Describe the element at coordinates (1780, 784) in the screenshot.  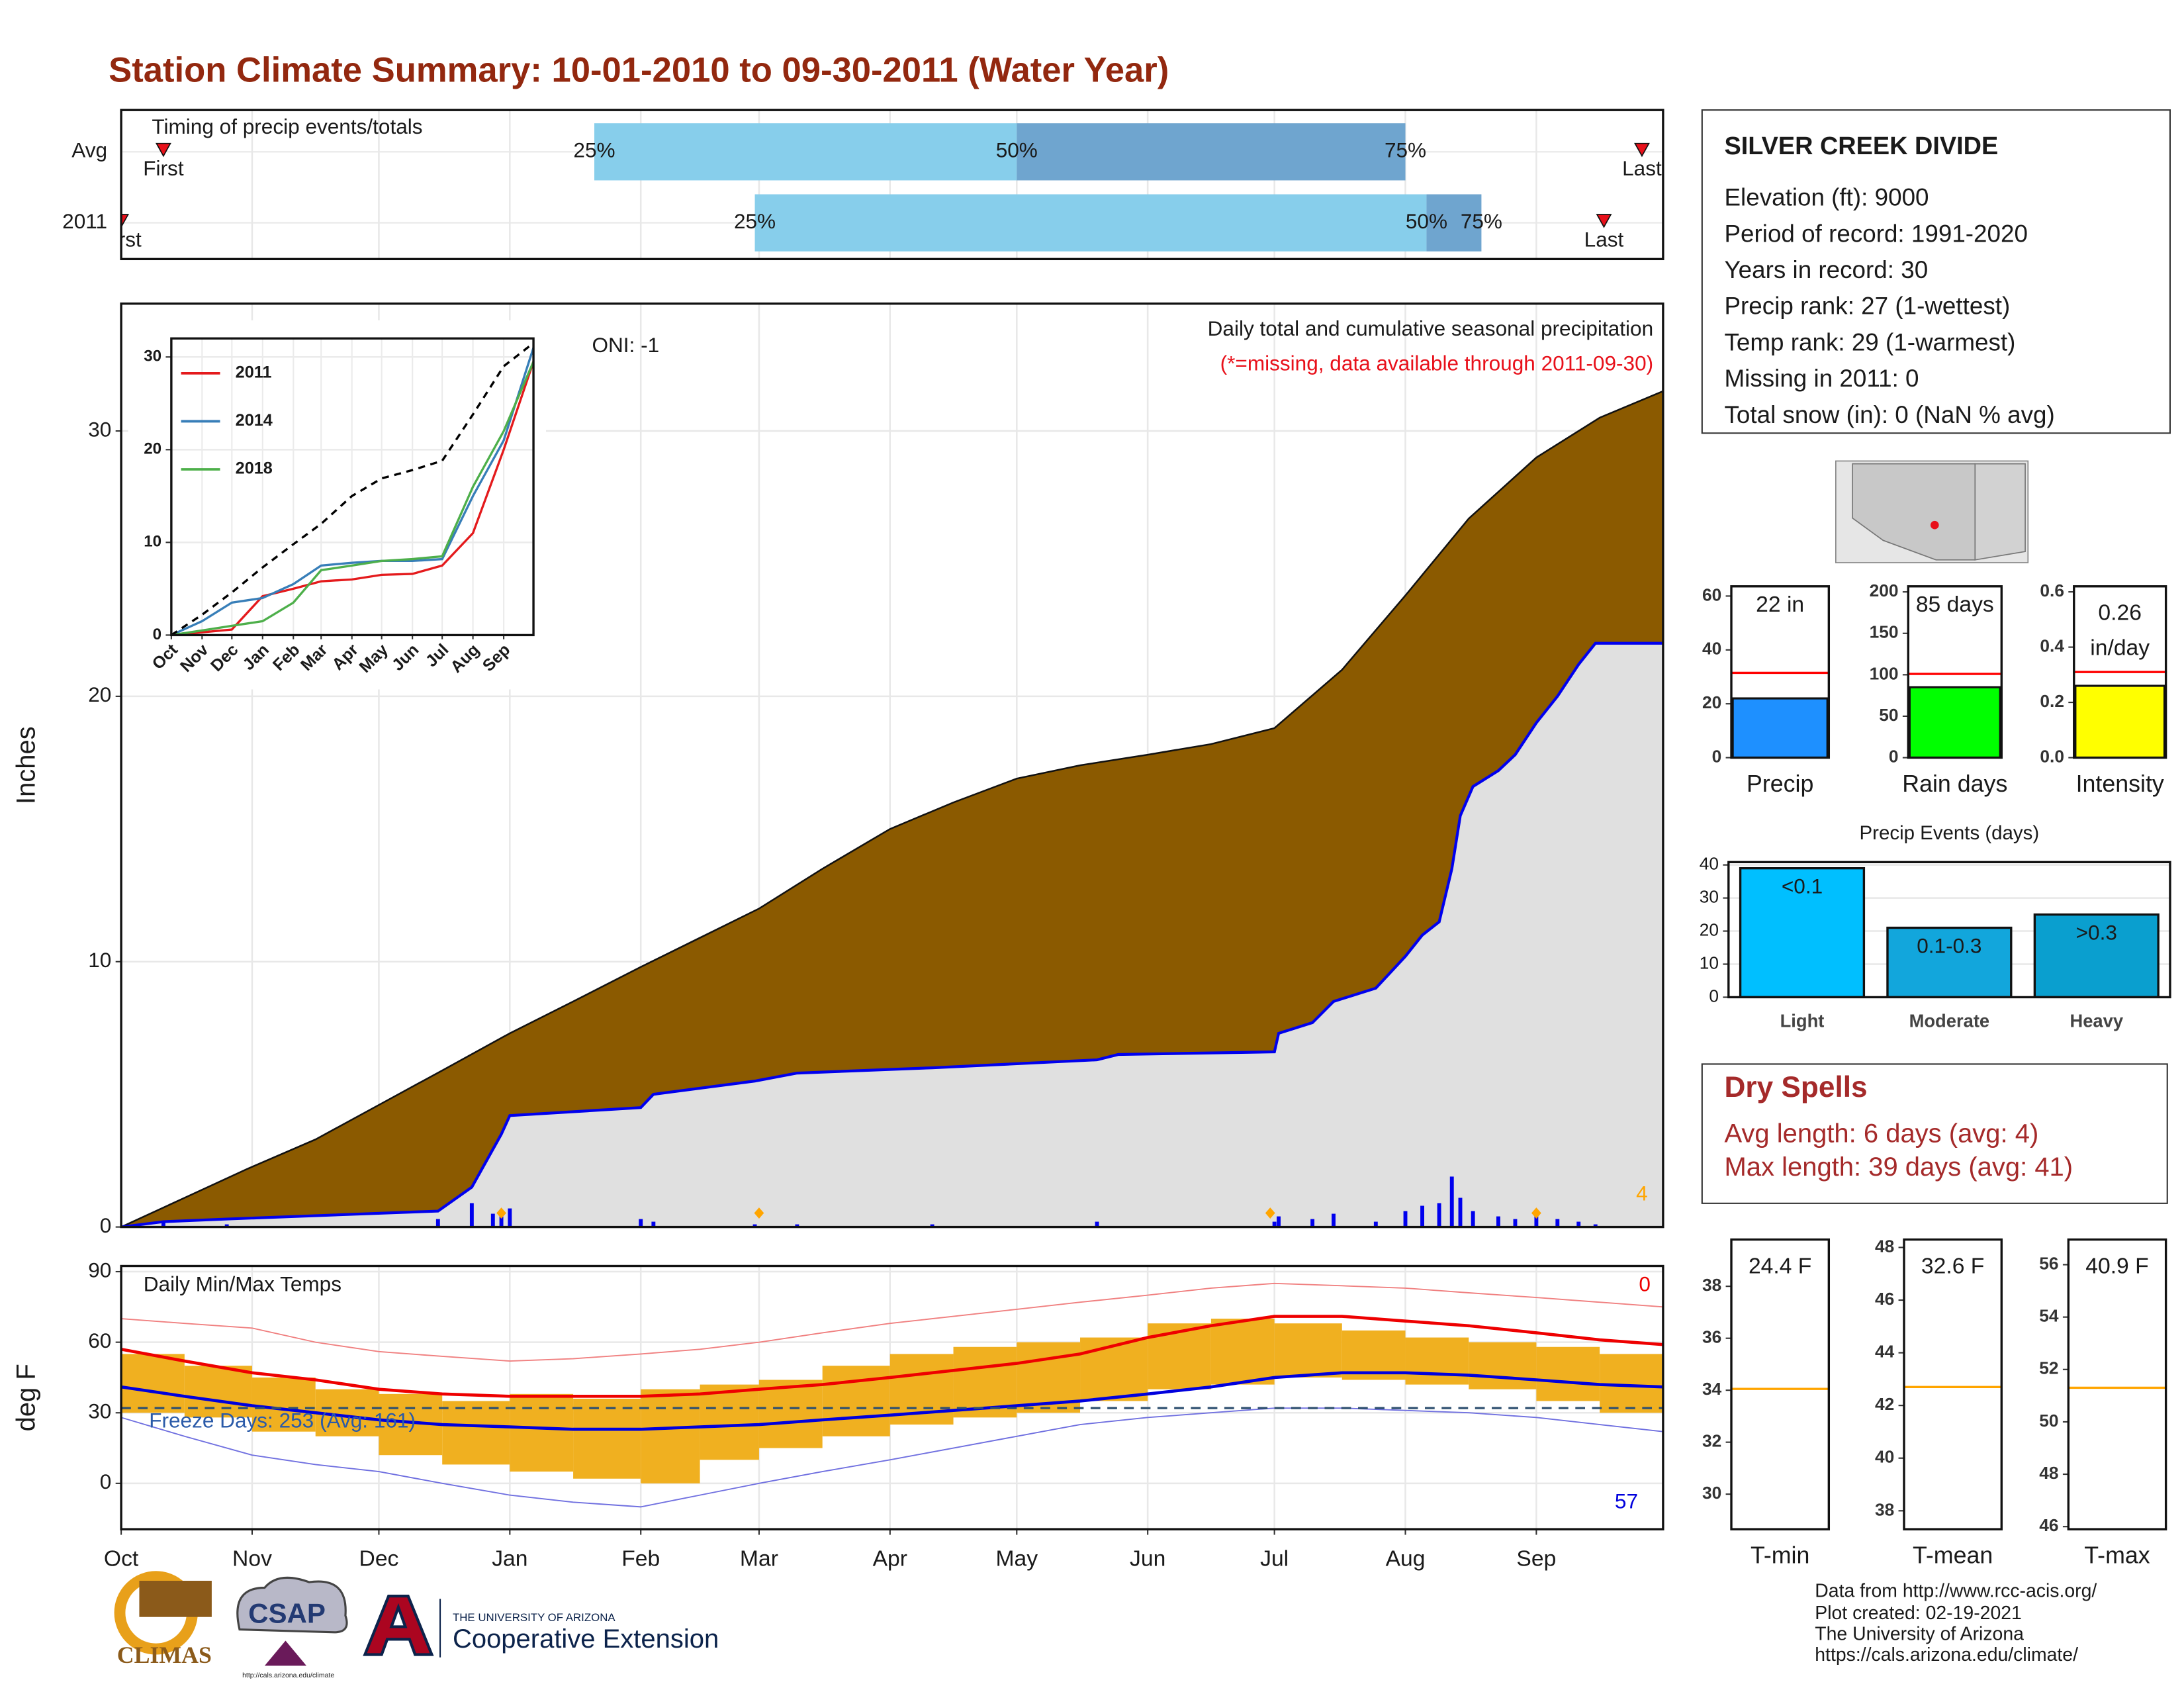
I see `x-axis-label: Precip` at that location.